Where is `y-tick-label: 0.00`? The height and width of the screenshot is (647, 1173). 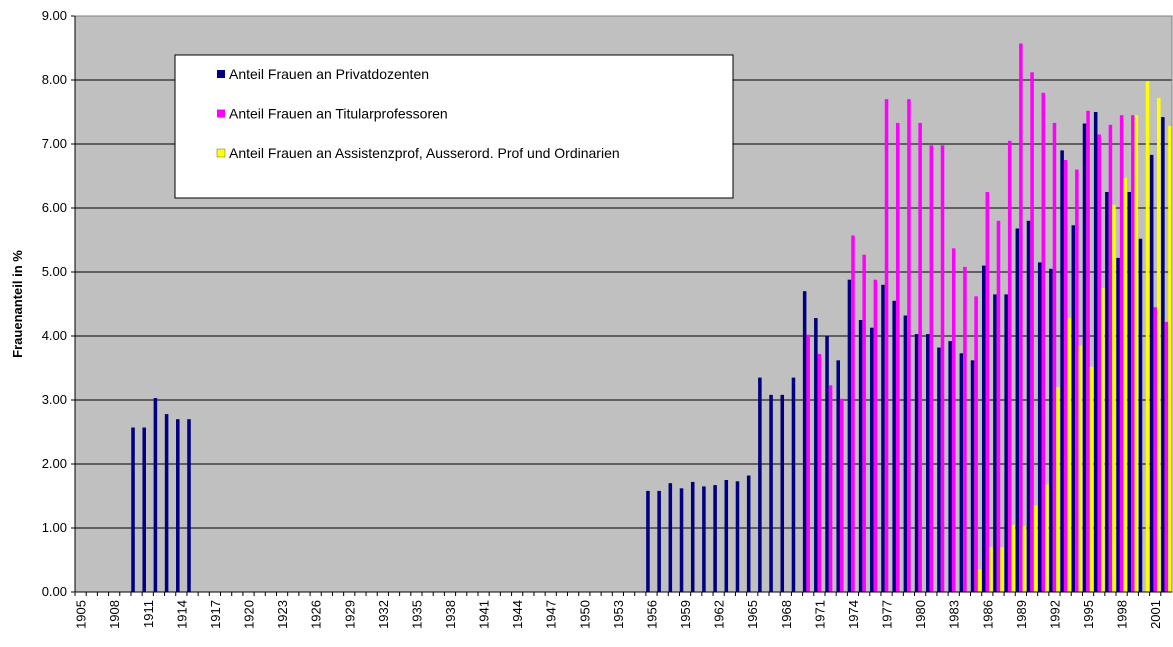
y-tick-label: 0.00 is located at coordinates (54, 591).